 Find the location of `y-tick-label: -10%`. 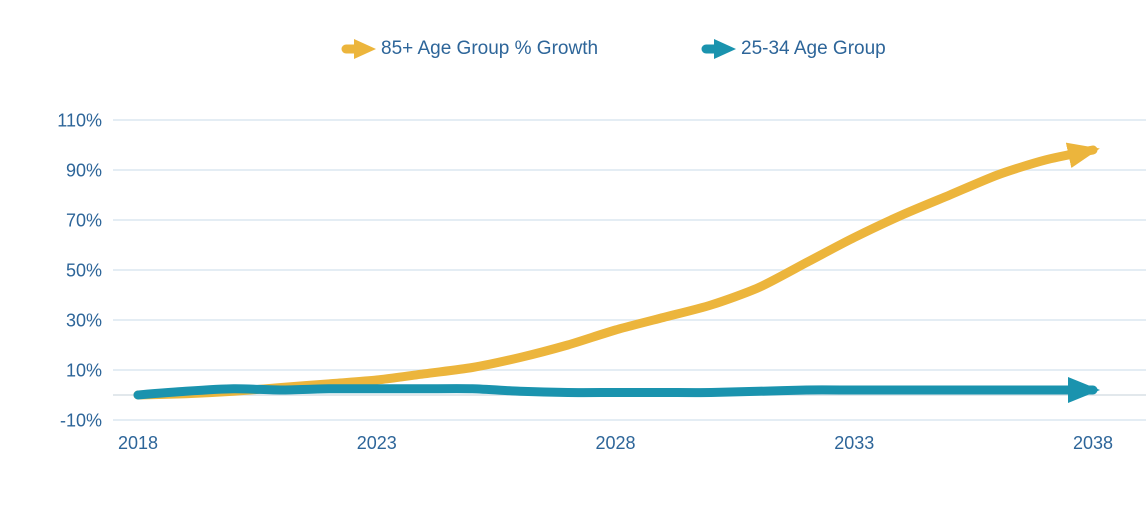

y-tick-label: -10% is located at coordinates (81, 421).